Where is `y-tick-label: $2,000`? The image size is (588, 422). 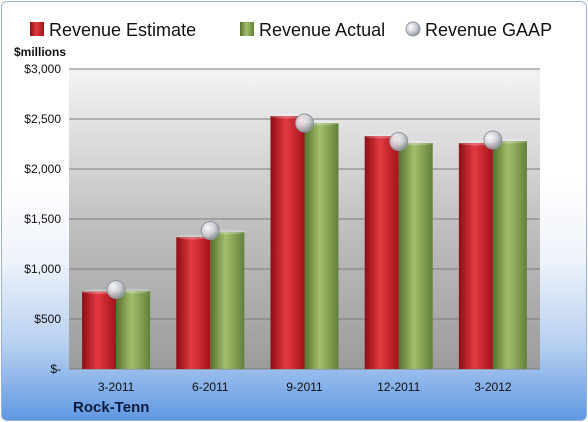 y-tick-label: $2,000 is located at coordinates (42, 169).